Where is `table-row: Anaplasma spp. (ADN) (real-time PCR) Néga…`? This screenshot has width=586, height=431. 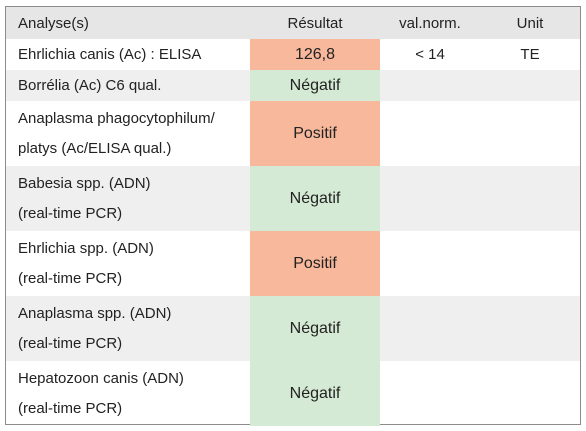 table-row: Anaplasma spp. (ADN) (real-time PCR) Néga… is located at coordinates (293, 328).